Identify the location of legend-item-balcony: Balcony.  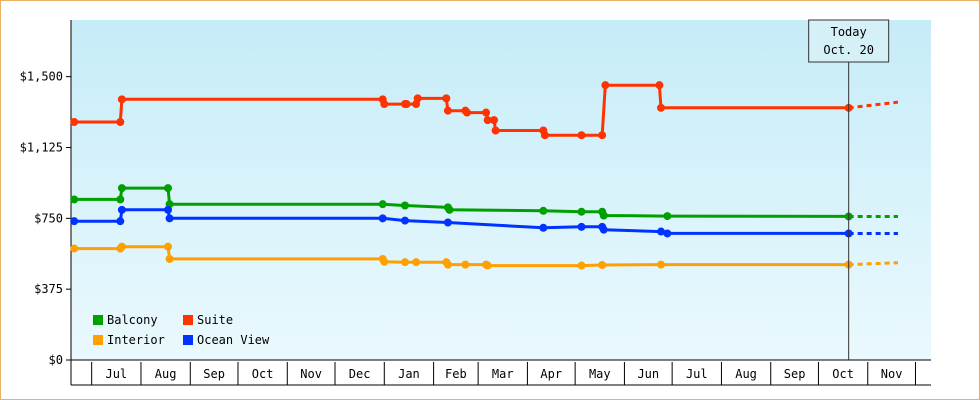
(125, 320).